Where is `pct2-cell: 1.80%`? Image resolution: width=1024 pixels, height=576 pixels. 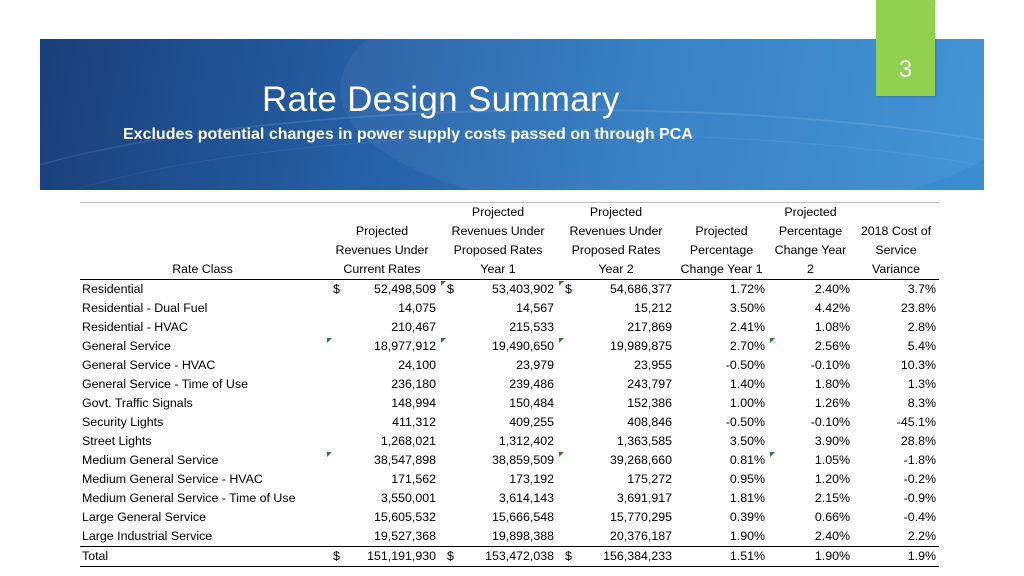 pct2-cell: 1.80% is located at coordinates (810, 384).